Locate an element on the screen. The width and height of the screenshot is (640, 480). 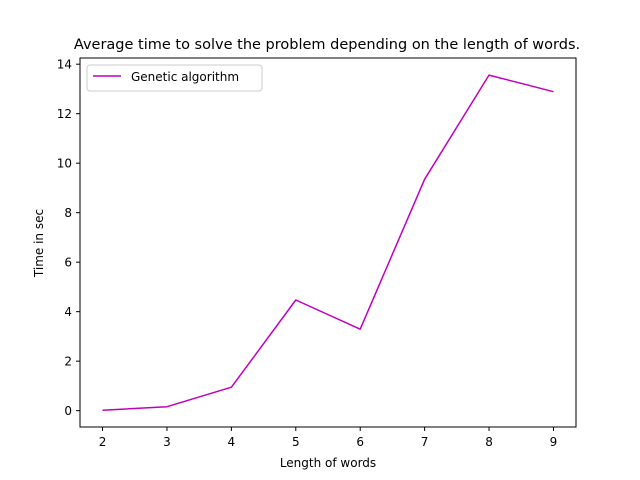
legend: Genetic algorithm is located at coordinates (174, 78).